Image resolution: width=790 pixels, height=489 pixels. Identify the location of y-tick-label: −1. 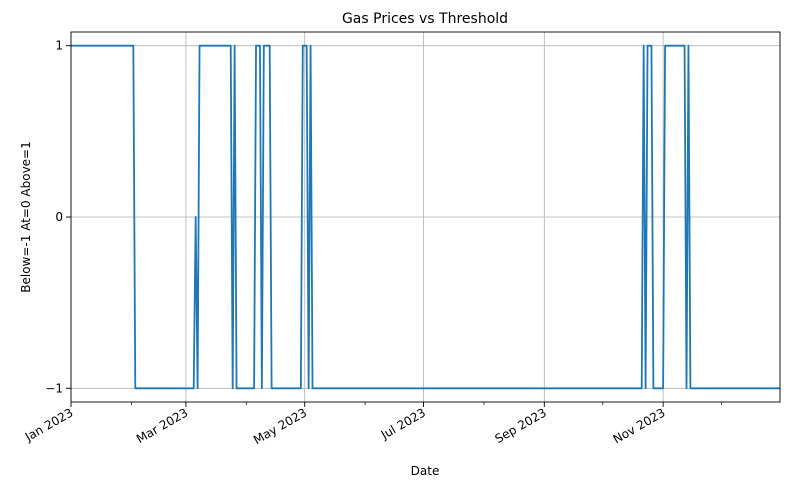
(54, 388).